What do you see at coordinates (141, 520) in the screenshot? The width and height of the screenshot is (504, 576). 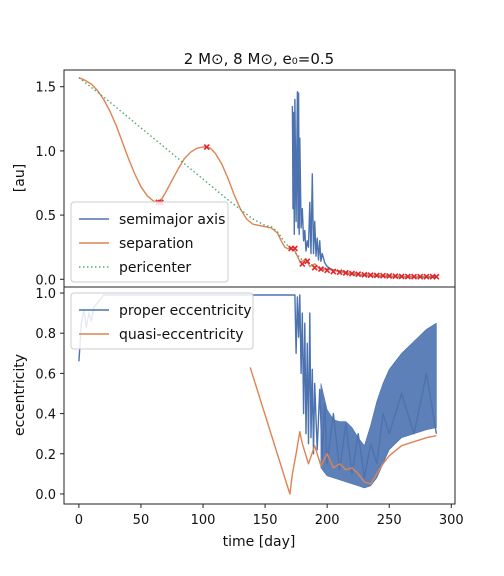 I see `xtick-label: 50` at bounding box center [141, 520].